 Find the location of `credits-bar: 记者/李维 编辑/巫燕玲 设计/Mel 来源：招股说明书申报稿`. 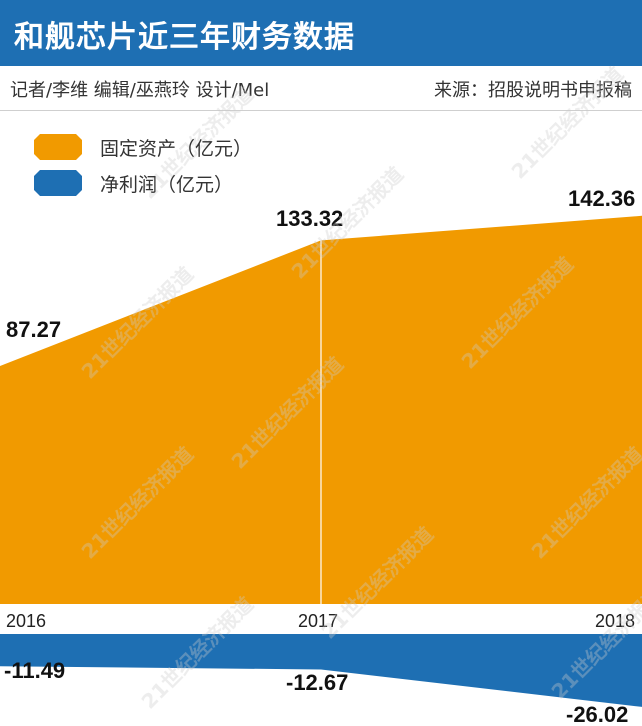

credits-bar: 记者/李维 编辑/巫燕玲 设计/Mel 来源：招股说明书申报稿 is located at coordinates (321, 88).